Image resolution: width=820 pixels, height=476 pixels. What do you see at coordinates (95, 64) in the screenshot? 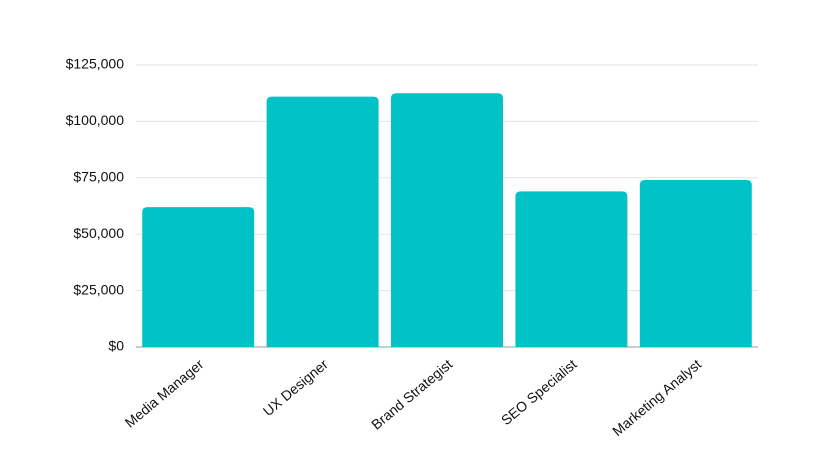
I see `y-tick-label: $125,000` at bounding box center [95, 64].